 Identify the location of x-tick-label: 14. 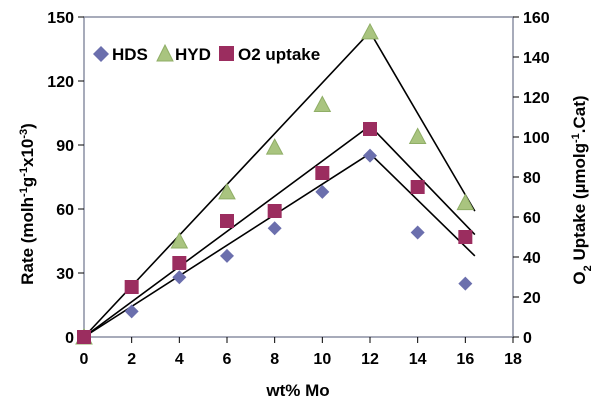
(418, 359).